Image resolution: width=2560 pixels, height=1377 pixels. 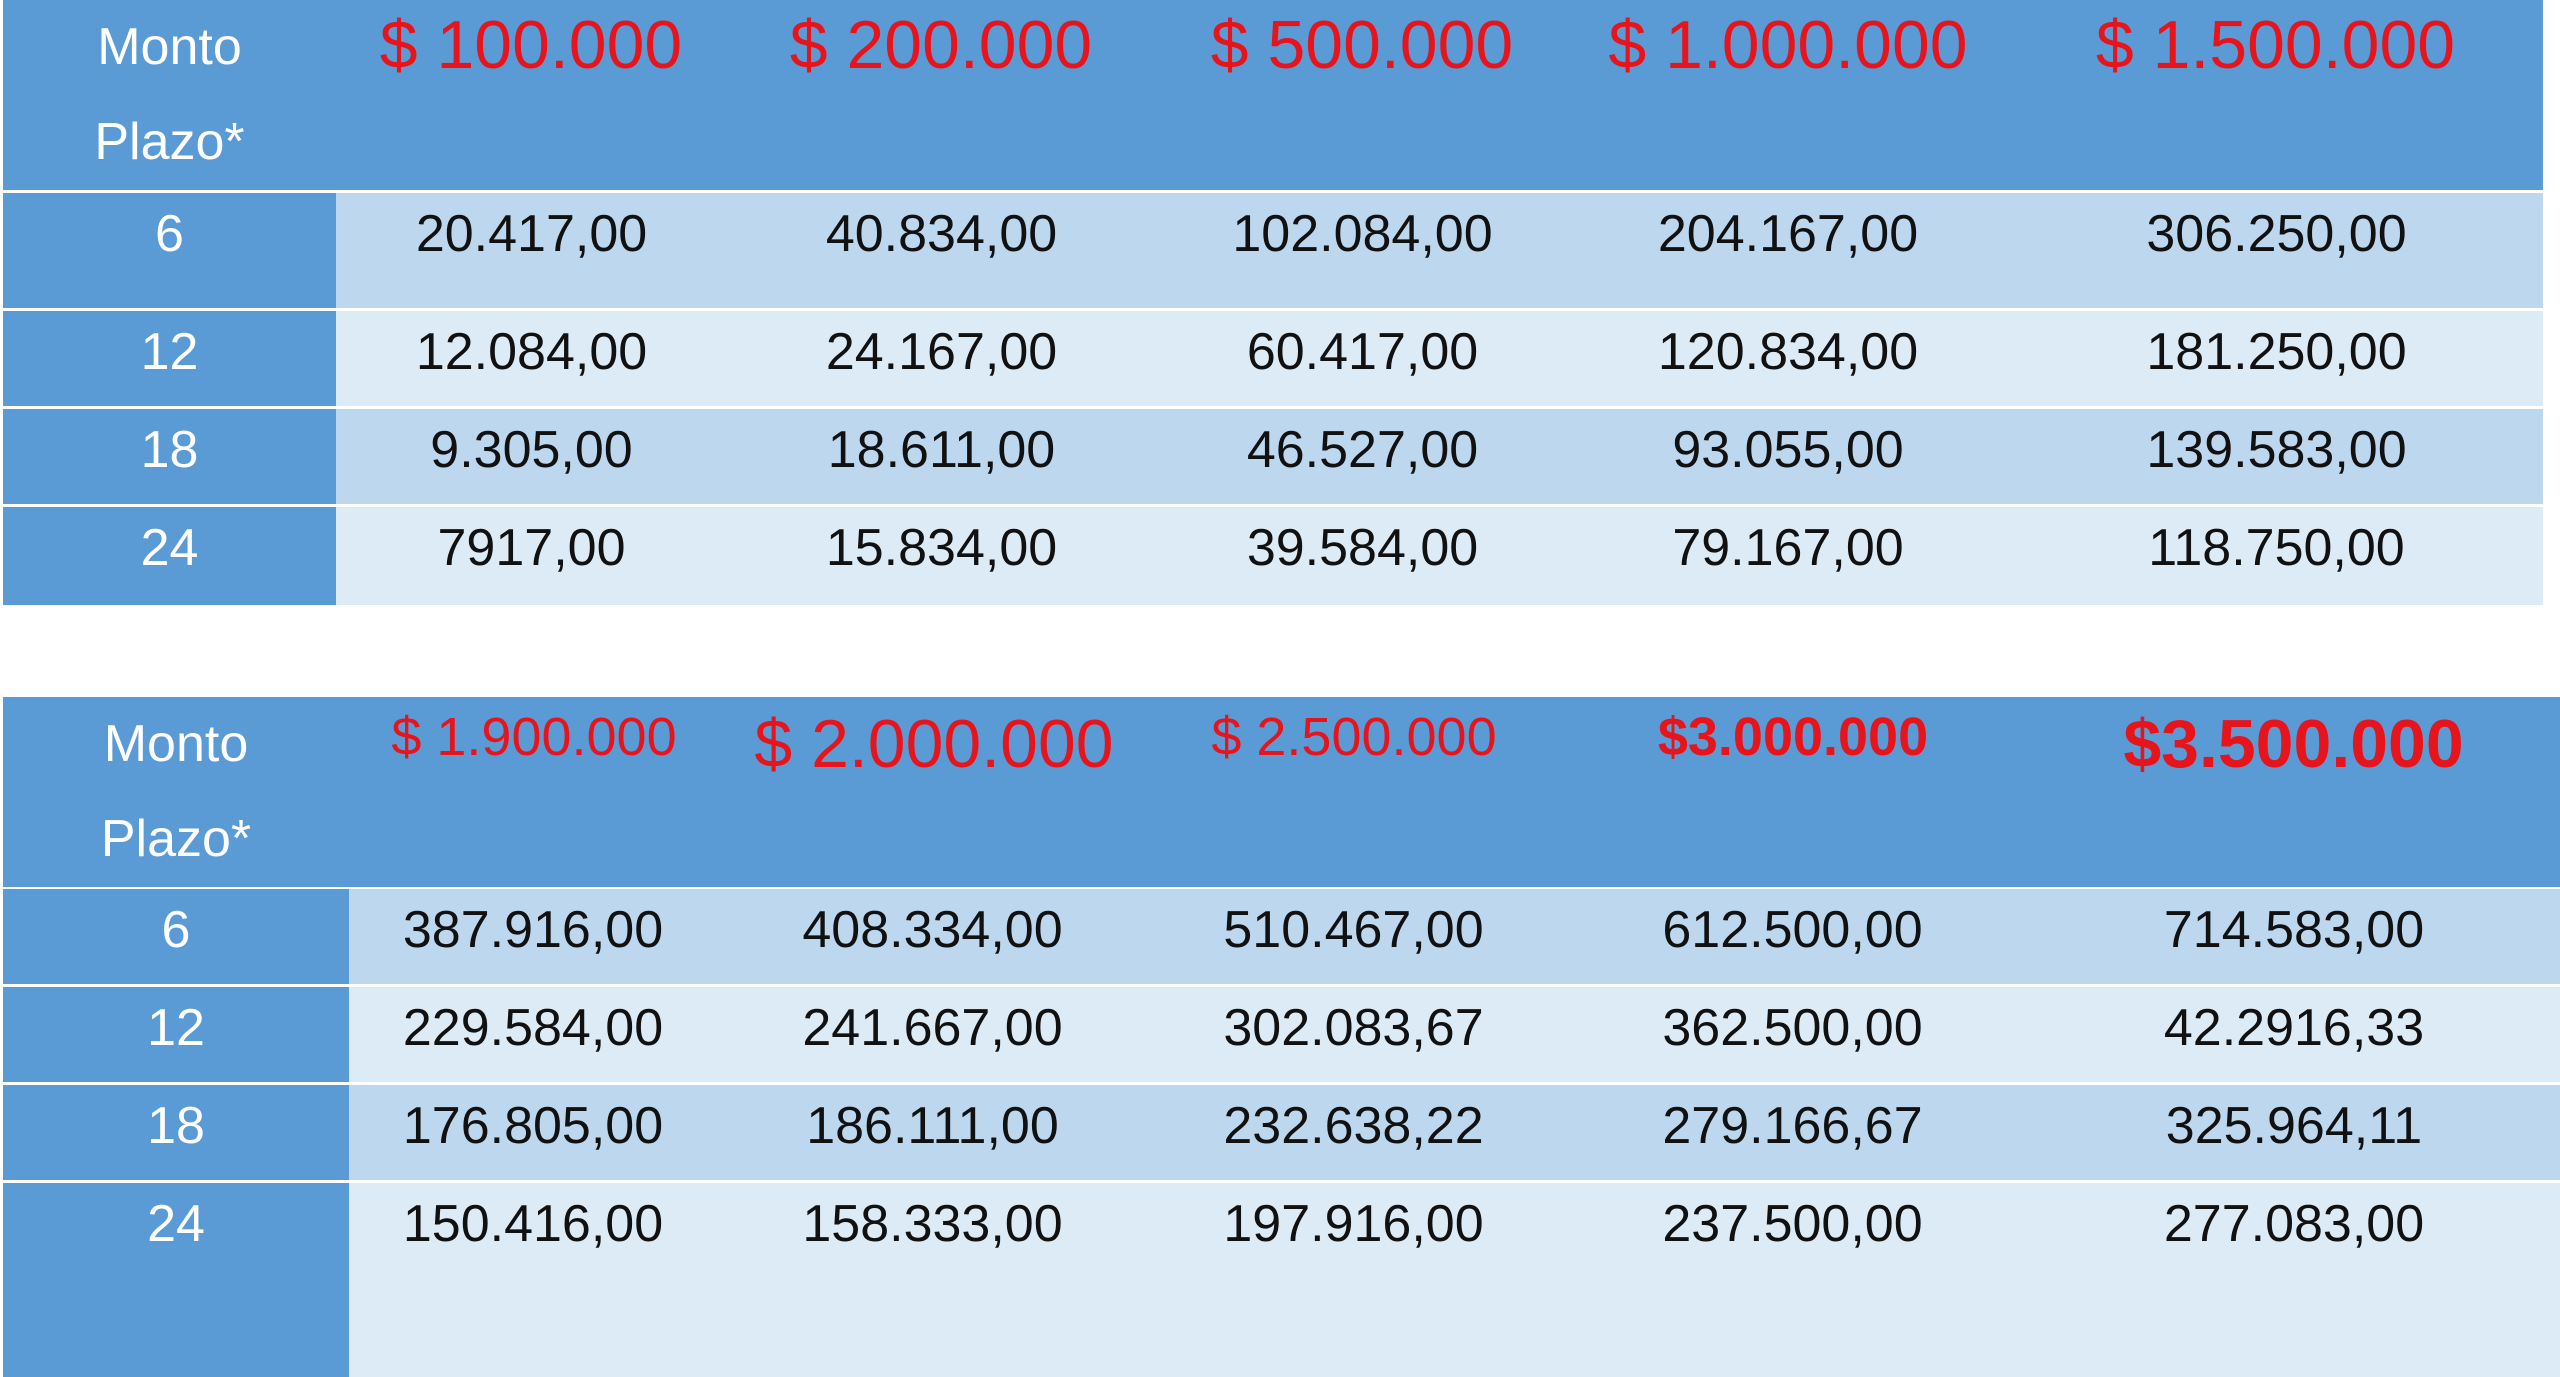 I want to click on amount-header: $3.000.000, so click(x=1793, y=737).